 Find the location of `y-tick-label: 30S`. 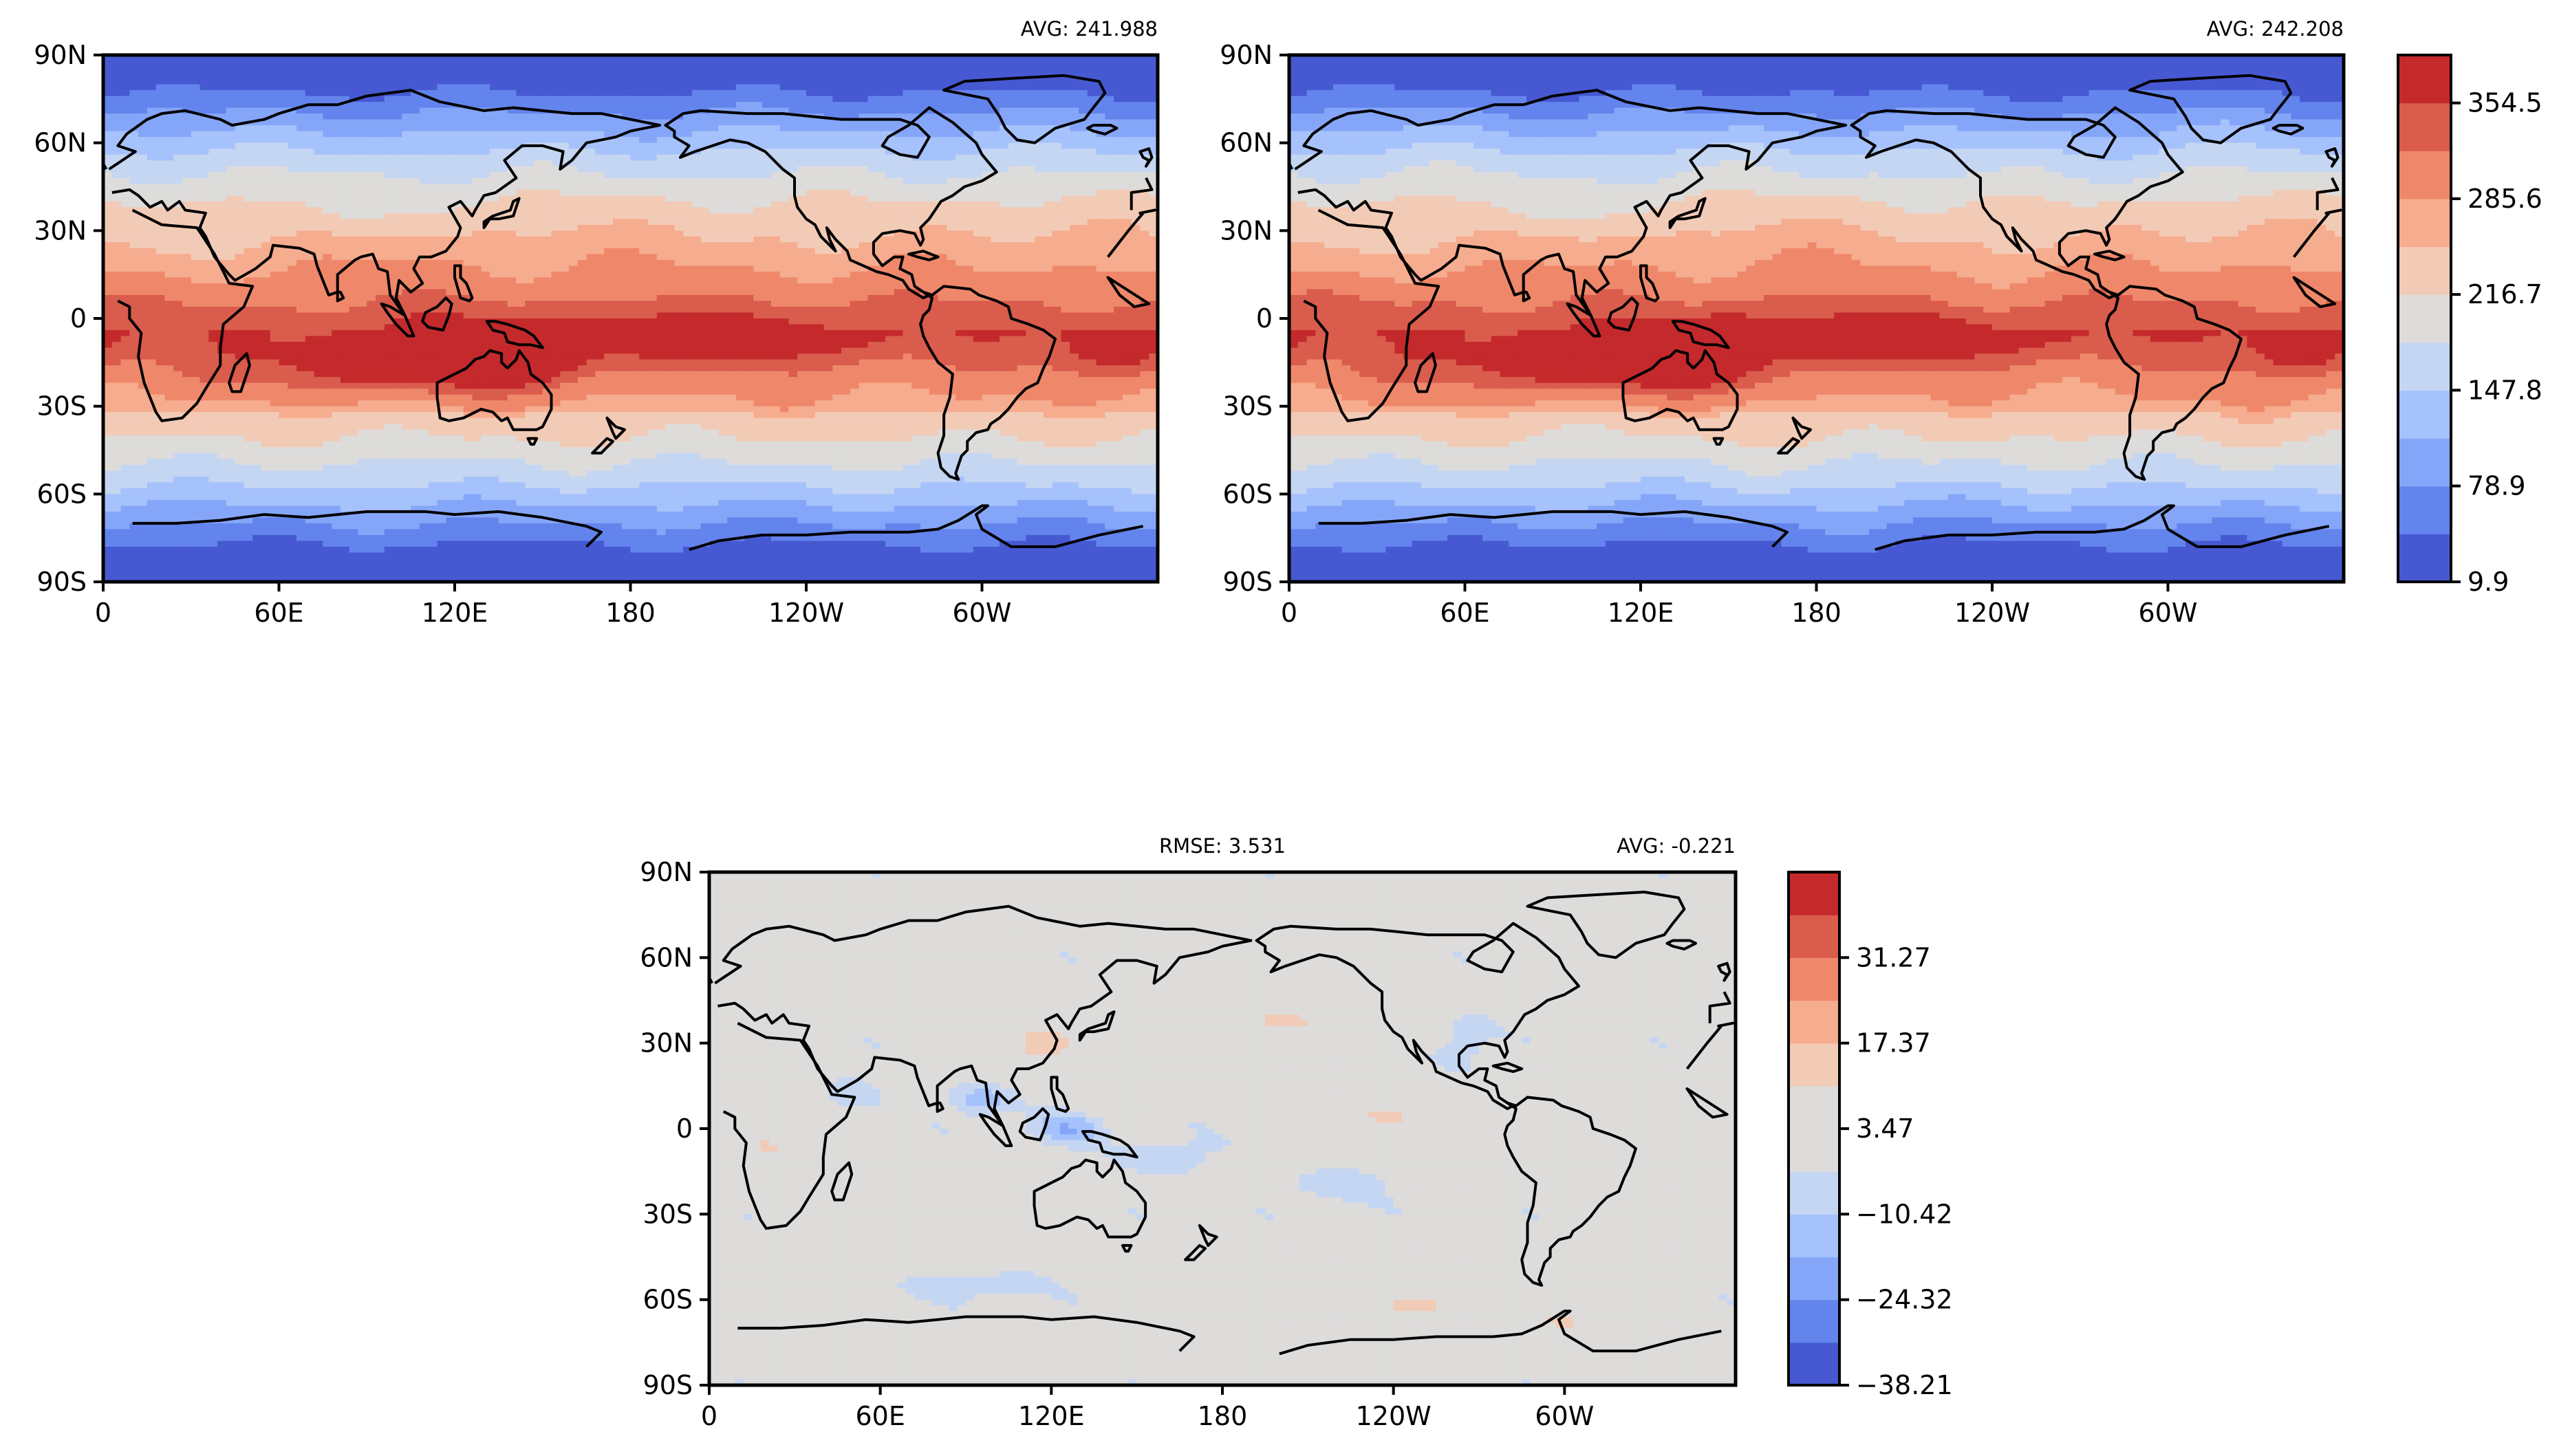

y-tick-label: 30S is located at coordinates (62, 406).